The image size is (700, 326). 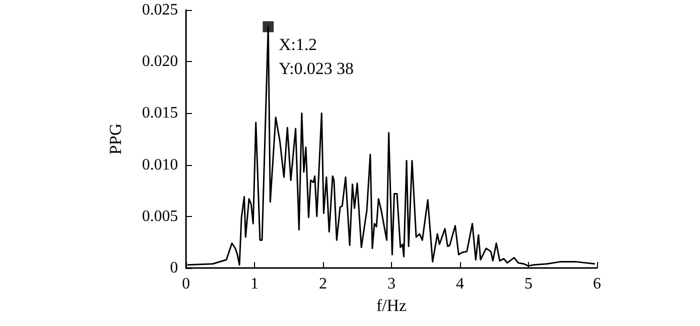 I want to click on annotation: X:1.2 Y:0.023 38, so click(x=316, y=56).